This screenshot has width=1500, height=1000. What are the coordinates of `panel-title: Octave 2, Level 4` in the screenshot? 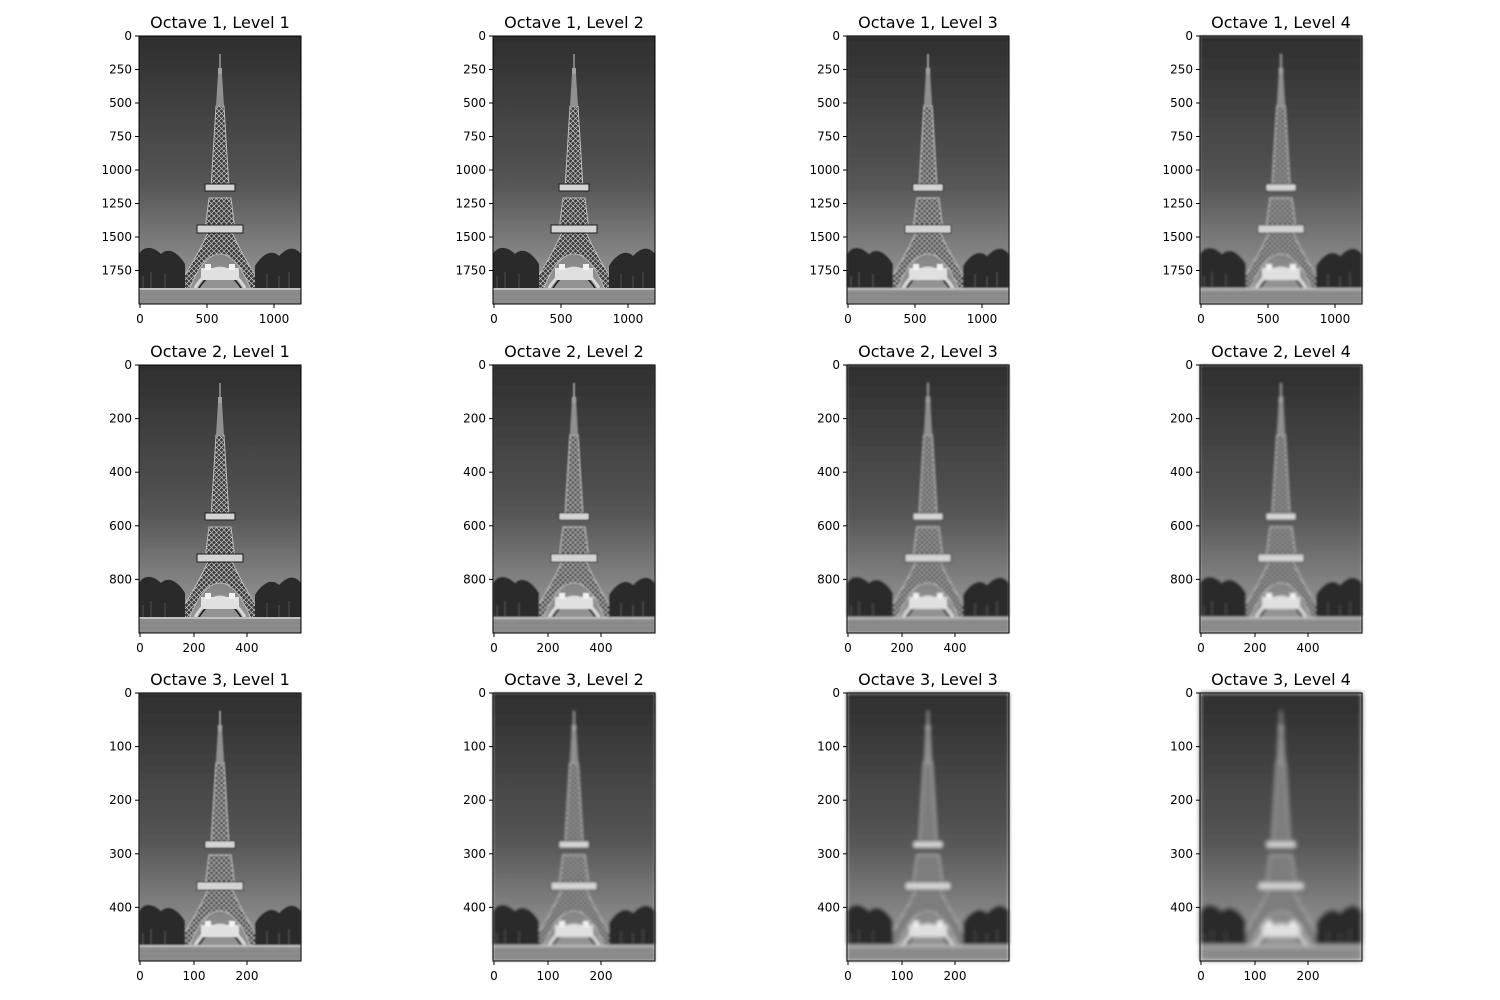 It's located at (1281, 351).